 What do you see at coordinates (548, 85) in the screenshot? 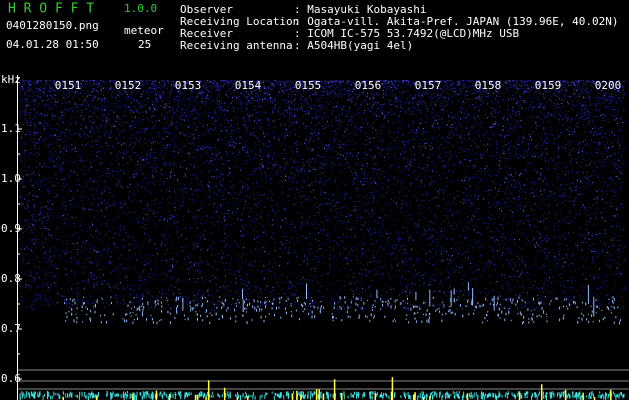
I see `time-label: 0159` at bounding box center [548, 85].